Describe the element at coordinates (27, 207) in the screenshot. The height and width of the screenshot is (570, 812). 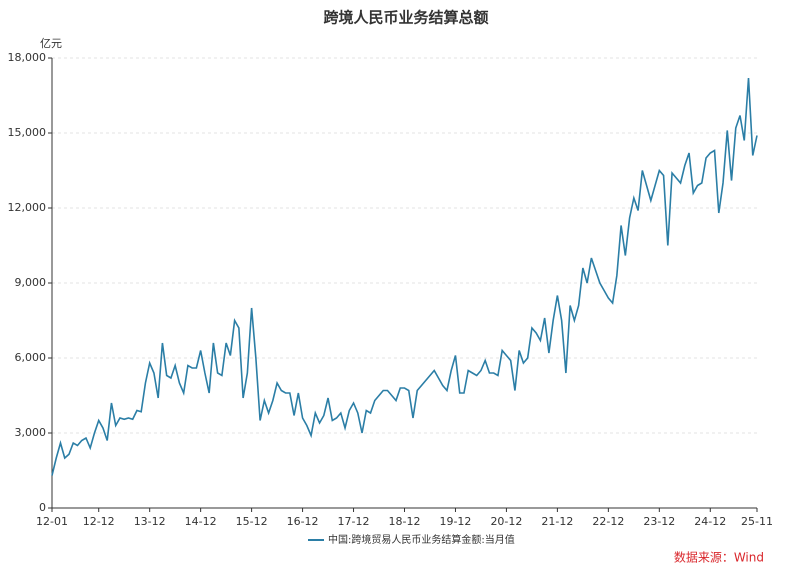
I see `y-tick-label: 12,000` at that location.